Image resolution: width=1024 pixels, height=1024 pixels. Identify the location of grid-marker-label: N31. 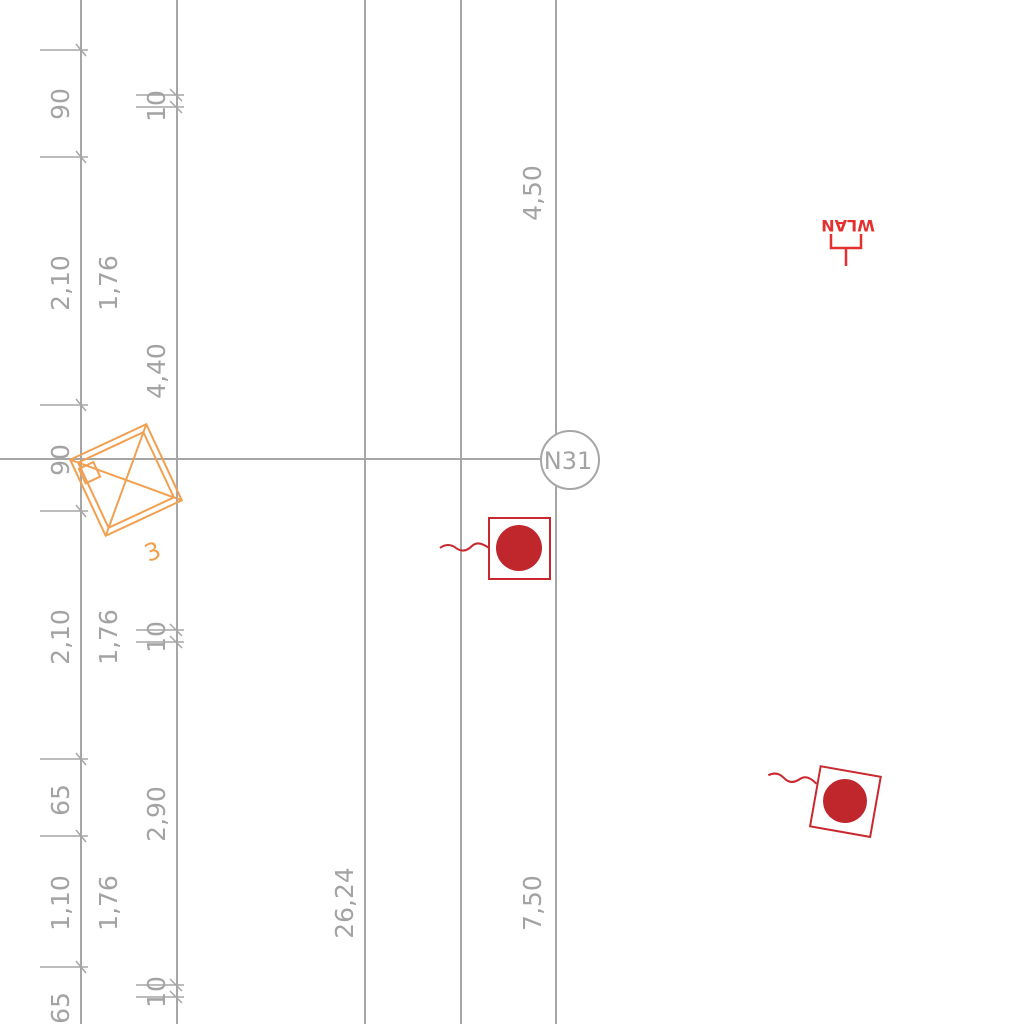
(568, 461).